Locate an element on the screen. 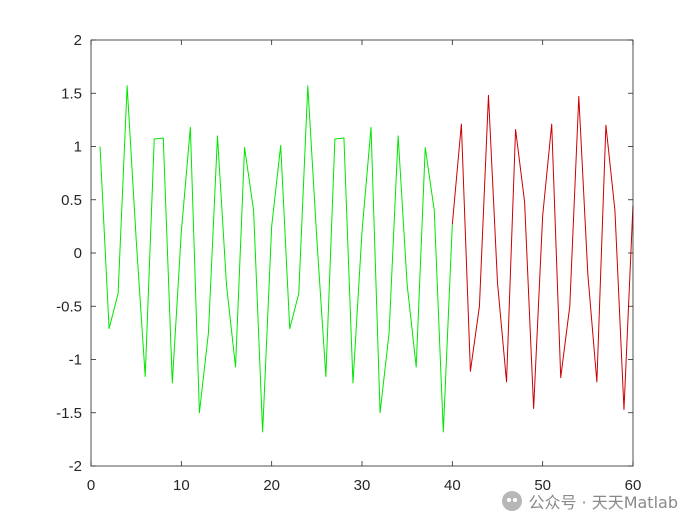 The image size is (700, 525). watermark-text: 公众号 · 天天Matlab is located at coordinates (603, 502).